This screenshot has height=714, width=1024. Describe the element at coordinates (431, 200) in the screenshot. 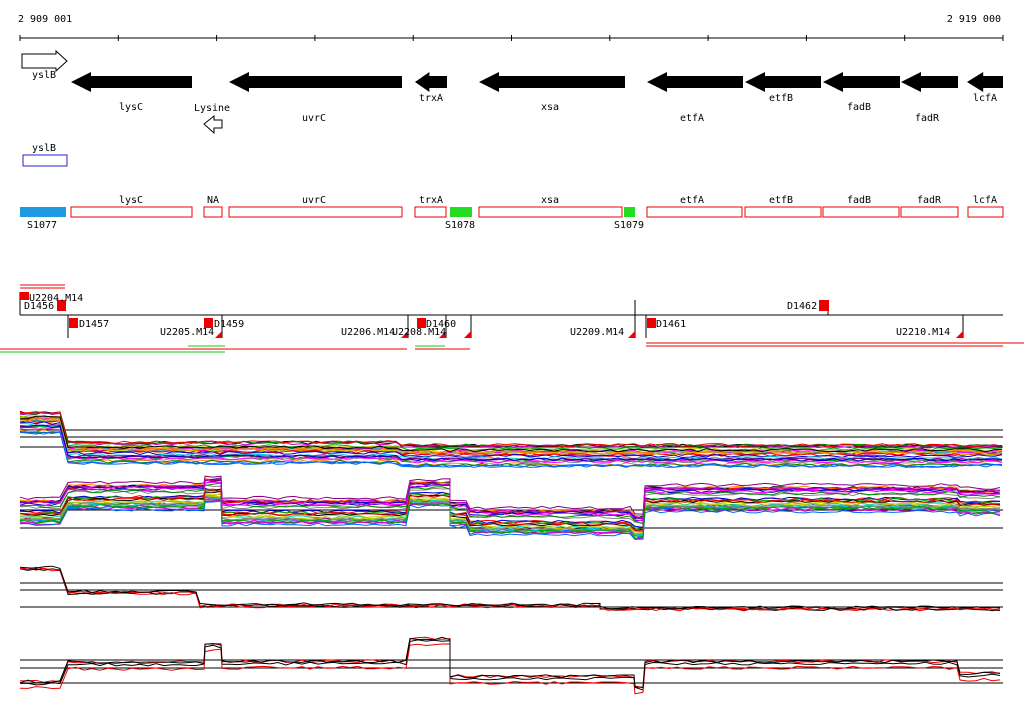

I see `operon-label: trxA` at that location.